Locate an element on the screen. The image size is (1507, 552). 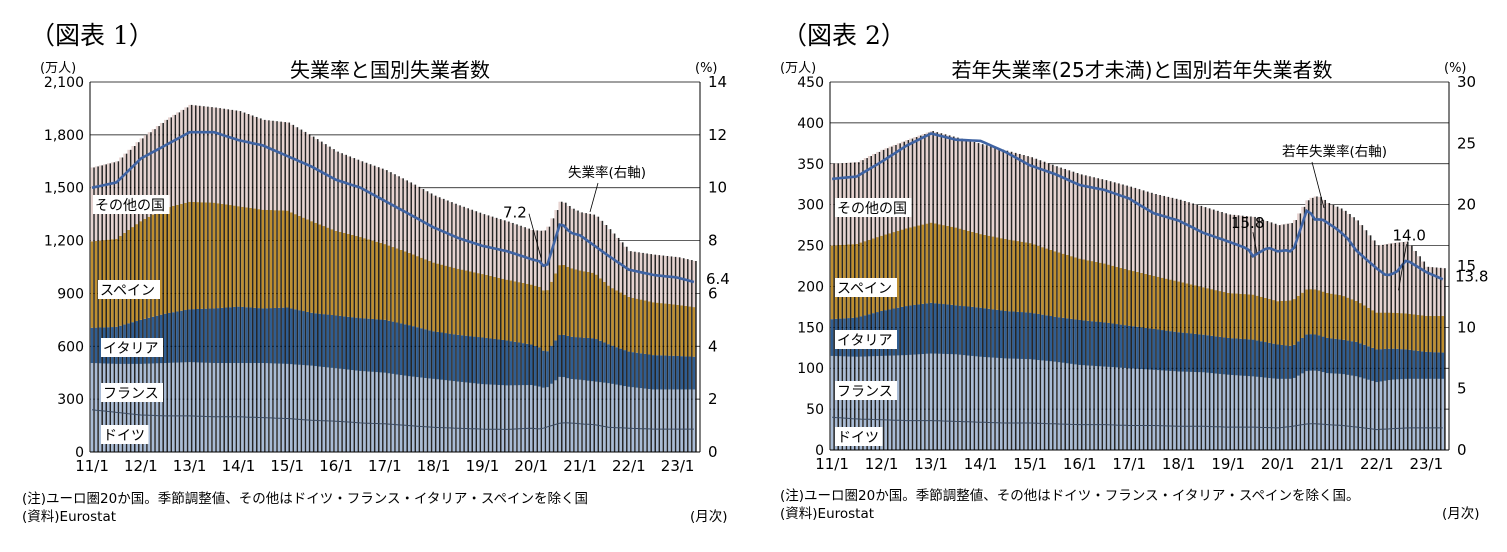
x-tick-label: 21/1 is located at coordinates (1327, 464).